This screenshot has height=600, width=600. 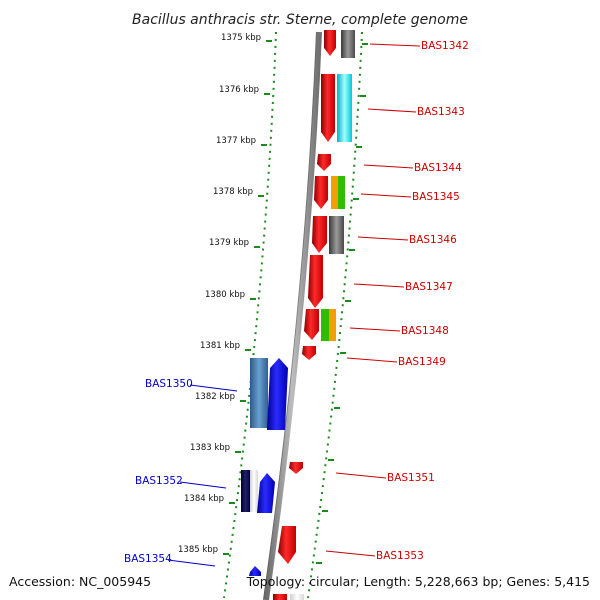 What do you see at coordinates (287, 545) in the screenshot?
I see `gene-arrow-bas1353` at bounding box center [287, 545].